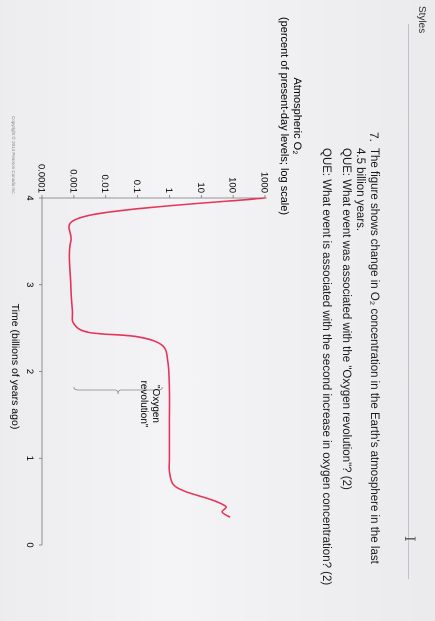 Image resolution: width=435 pixels, height=621 pixels. I want to click on y-axis-title-line-1: Atmospheric O₂, so click(297, 115).